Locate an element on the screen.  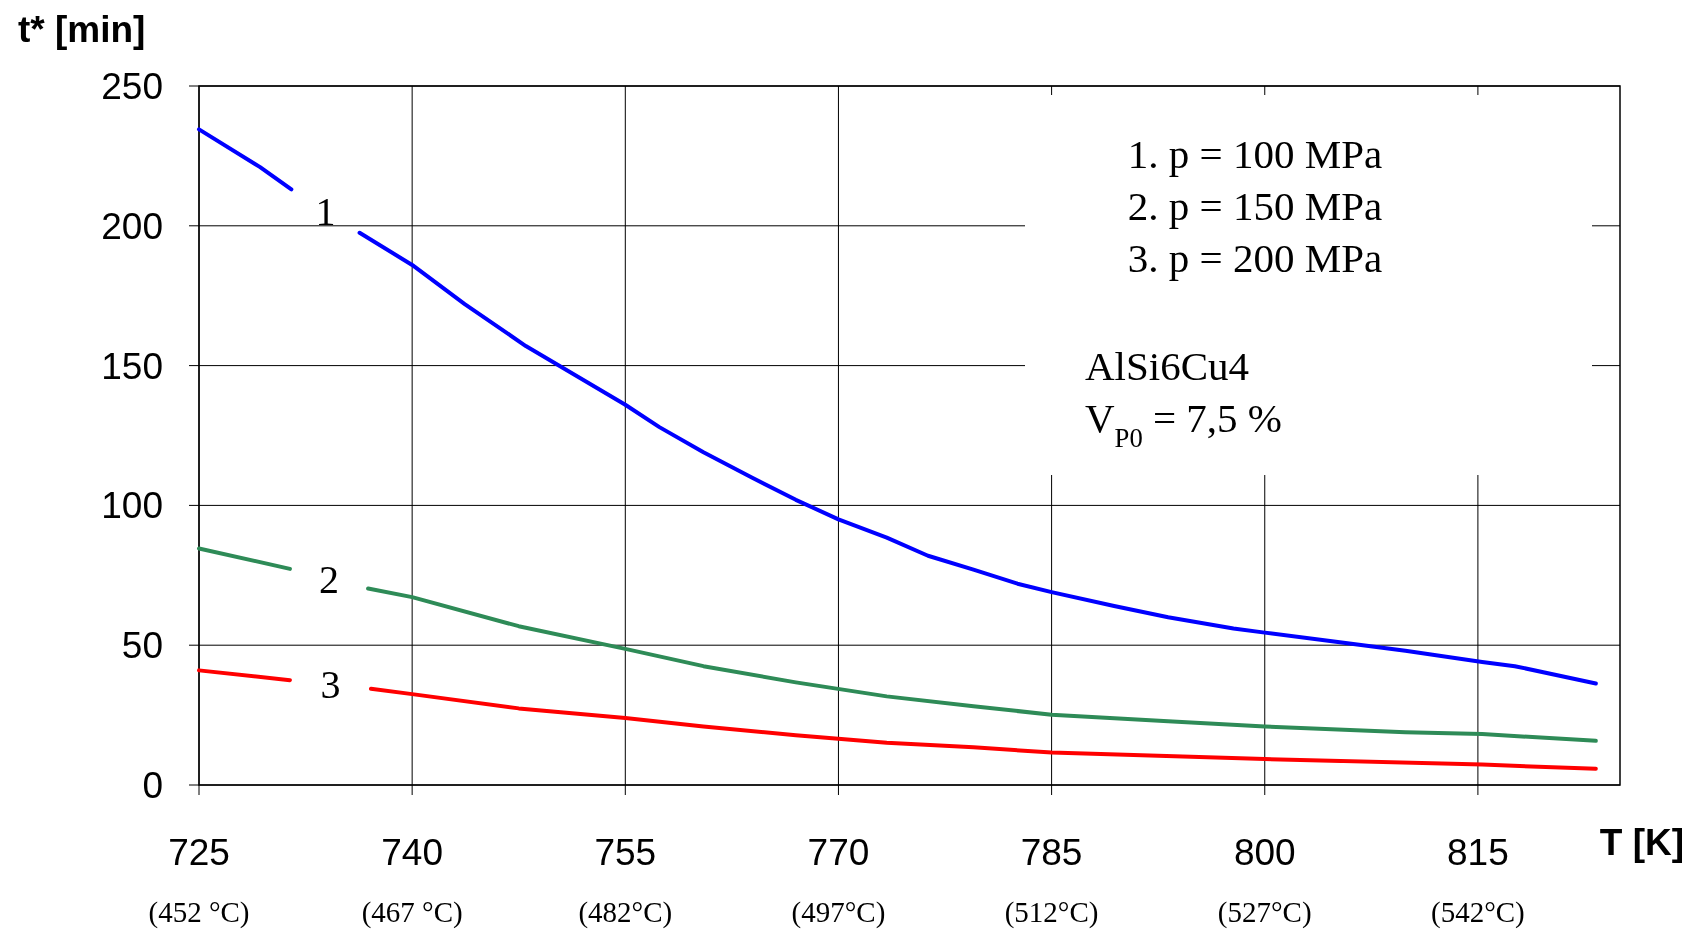
x-tick-label: 815 is located at coordinates (1478, 852).